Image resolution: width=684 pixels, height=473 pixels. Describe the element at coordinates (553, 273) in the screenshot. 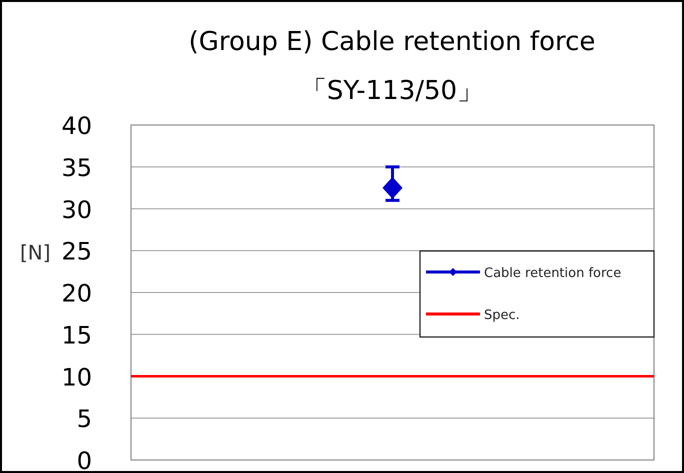

I see `legend-label: Cable retention force` at that location.